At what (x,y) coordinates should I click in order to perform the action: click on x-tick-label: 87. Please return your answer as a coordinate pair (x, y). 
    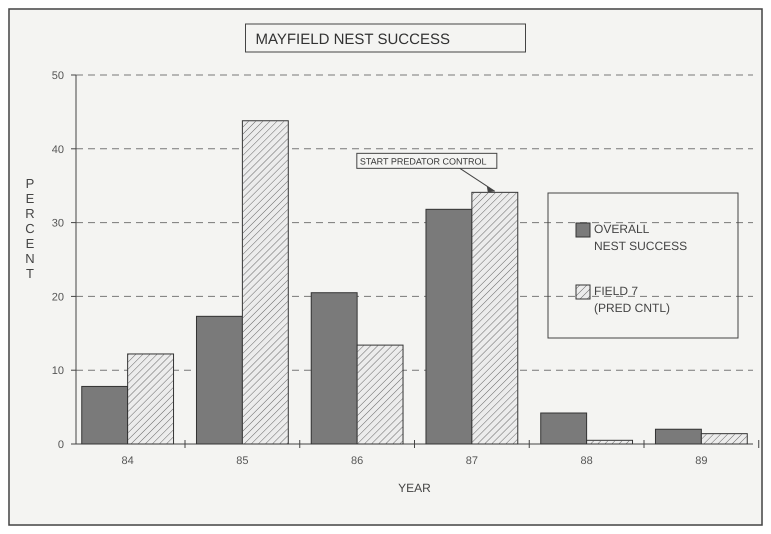
    Looking at the image, I should click on (472, 461).